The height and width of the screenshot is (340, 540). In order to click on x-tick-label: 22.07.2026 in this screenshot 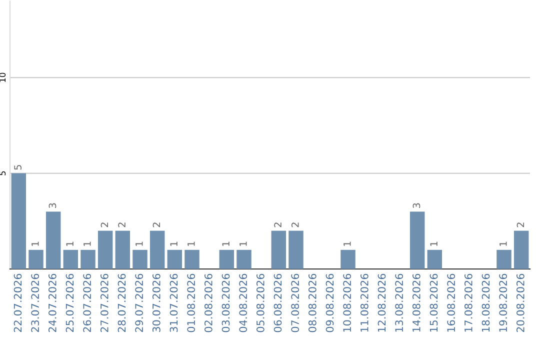, I will do `click(18, 303)`.